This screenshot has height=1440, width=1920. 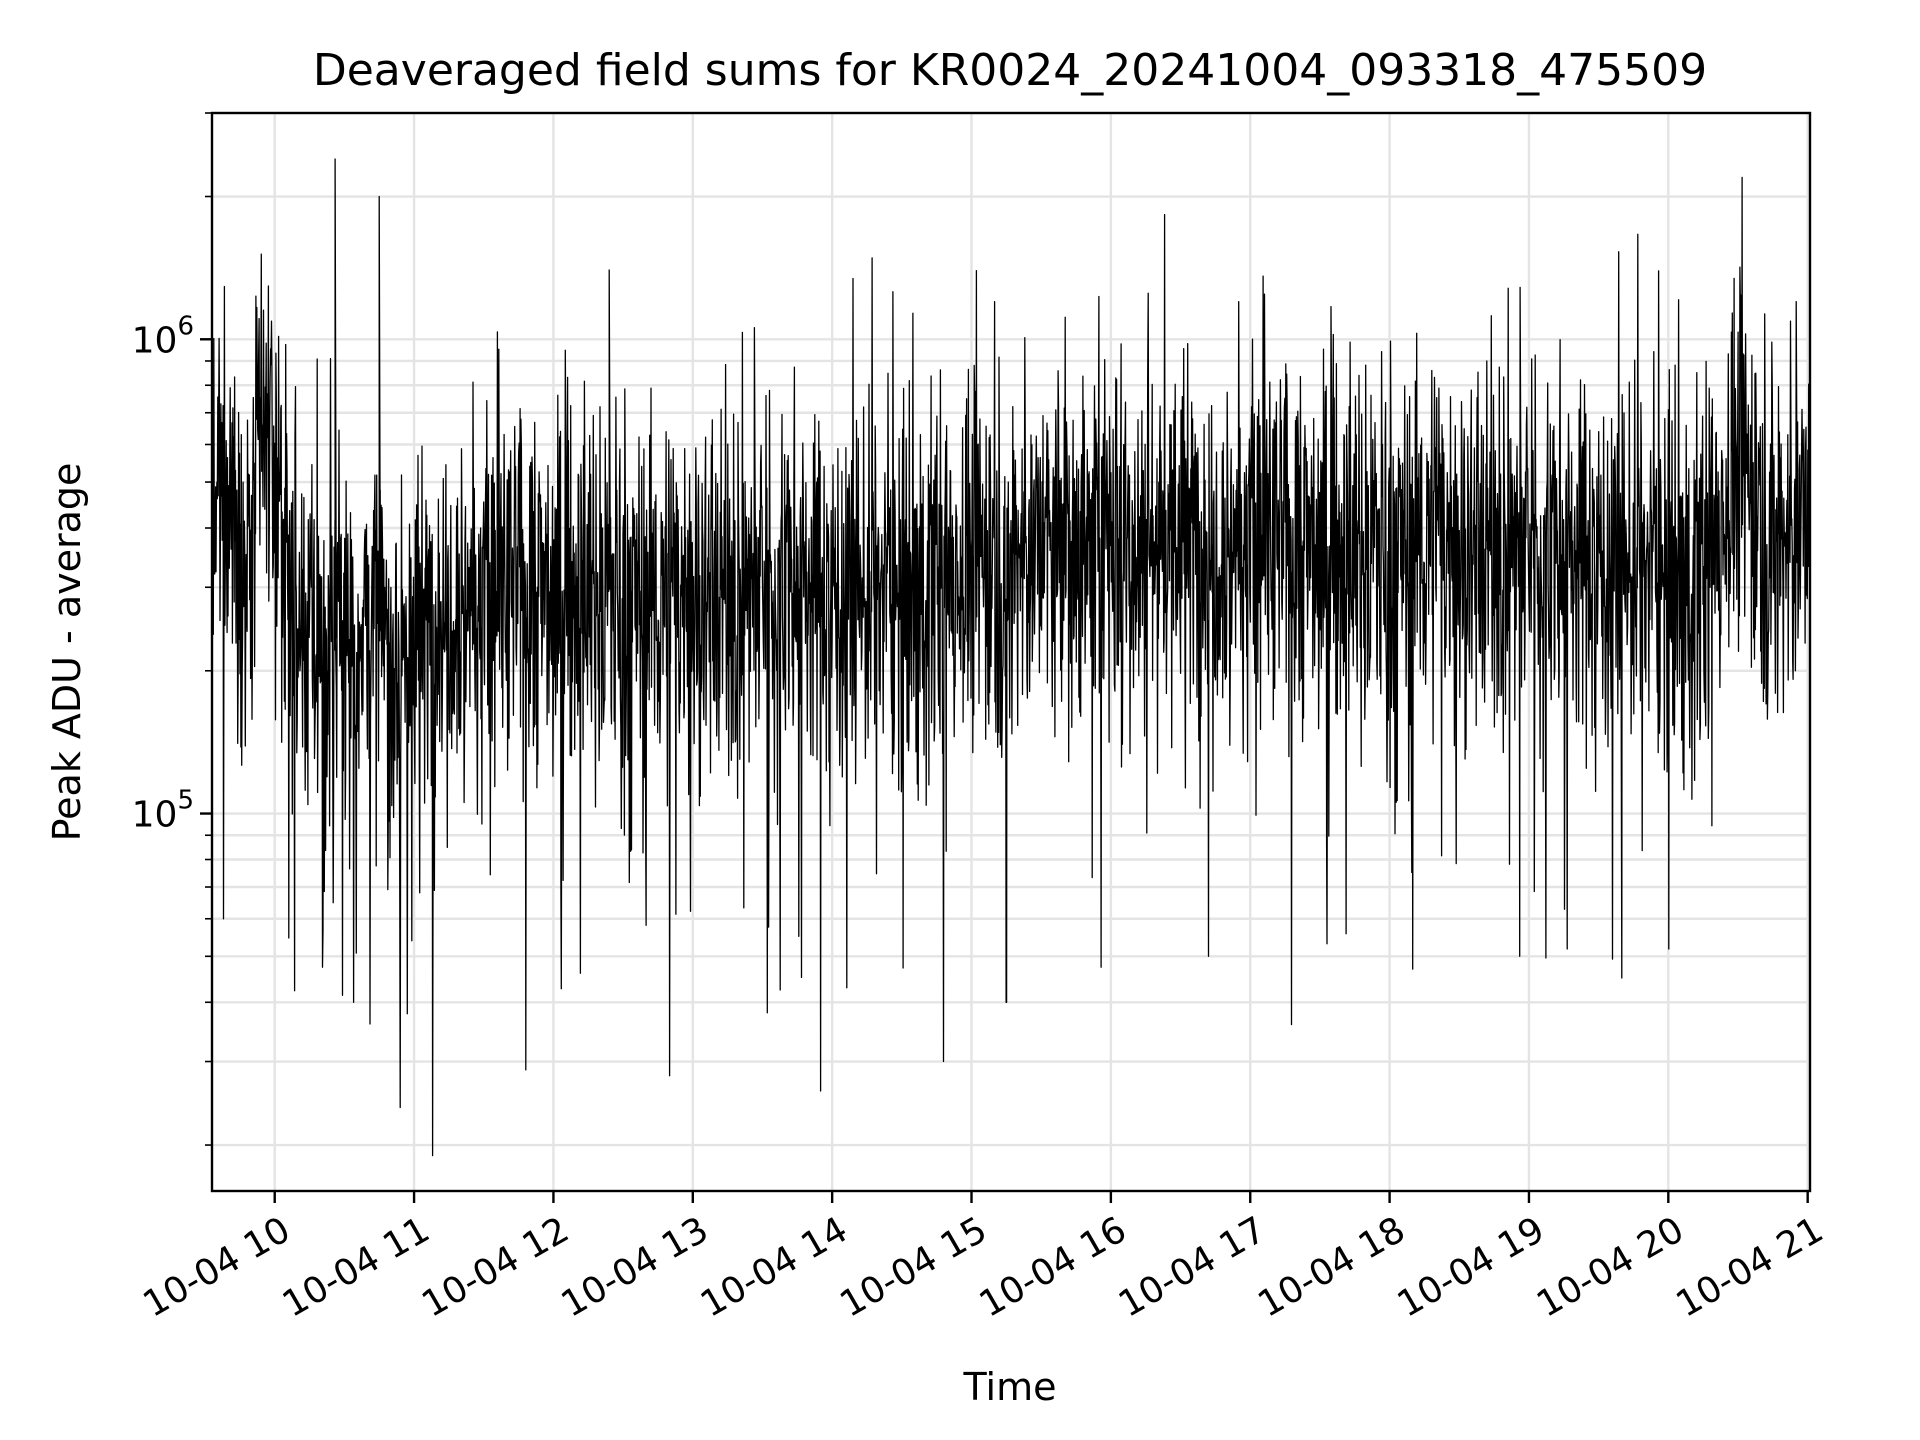 What do you see at coordinates (185, 801) in the screenshot?
I see `y-tick-label-exponent: 5` at bounding box center [185, 801].